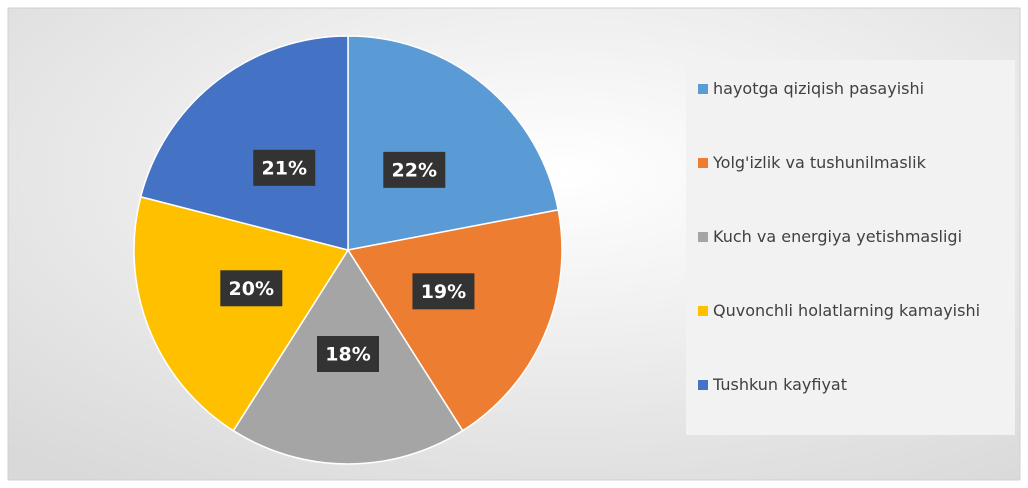 This screenshot has height=488, width=1028. What do you see at coordinates (852, 261) in the screenshot?
I see `legend-entry: Kuch va energiya yetishmasligi` at bounding box center [852, 261].